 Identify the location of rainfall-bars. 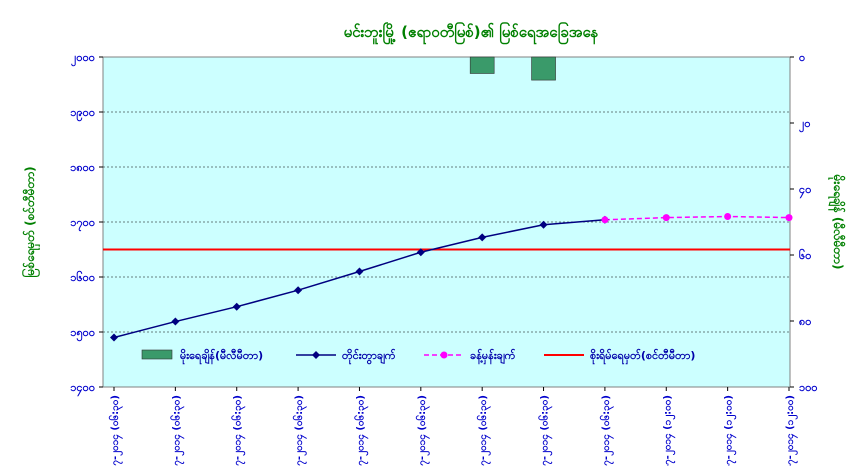
(512, 68).